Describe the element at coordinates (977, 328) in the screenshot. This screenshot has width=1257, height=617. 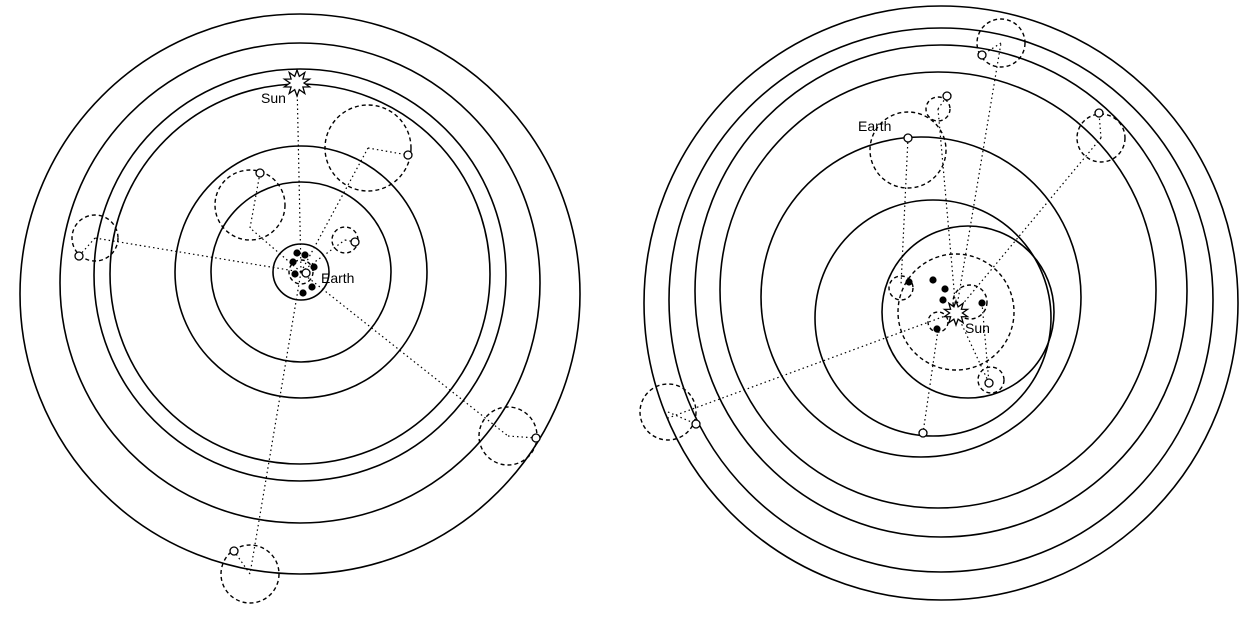
I see `right-sun-label: Sun` at that location.